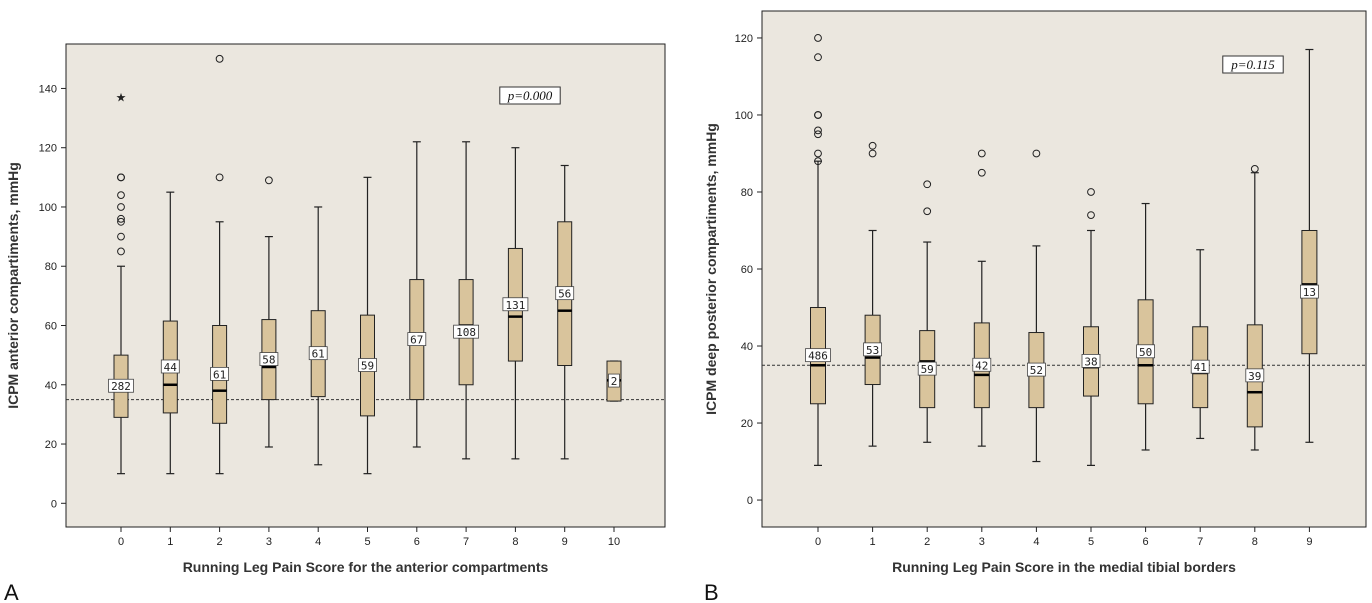 The width and height of the screenshot is (1372, 603). I want to click on chart-a-box-1: 44, so click(170, 333).